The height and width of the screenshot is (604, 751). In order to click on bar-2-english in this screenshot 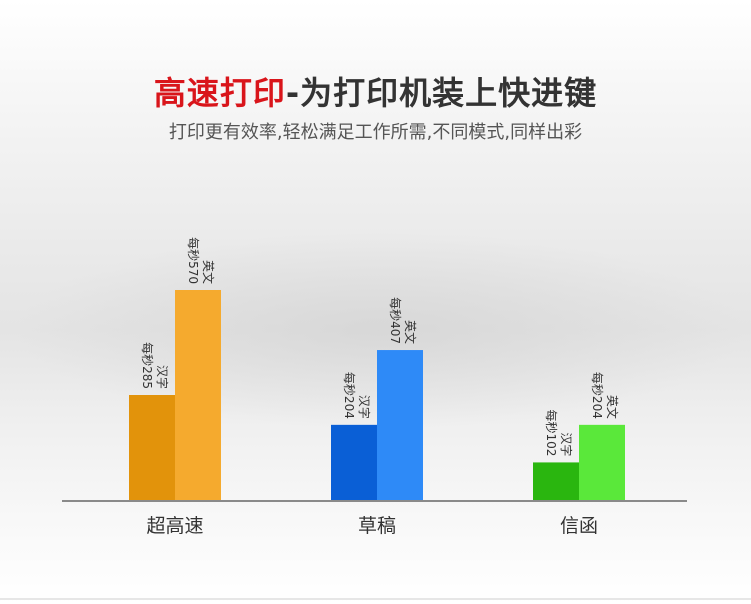, I will do `click(400, 425)`.